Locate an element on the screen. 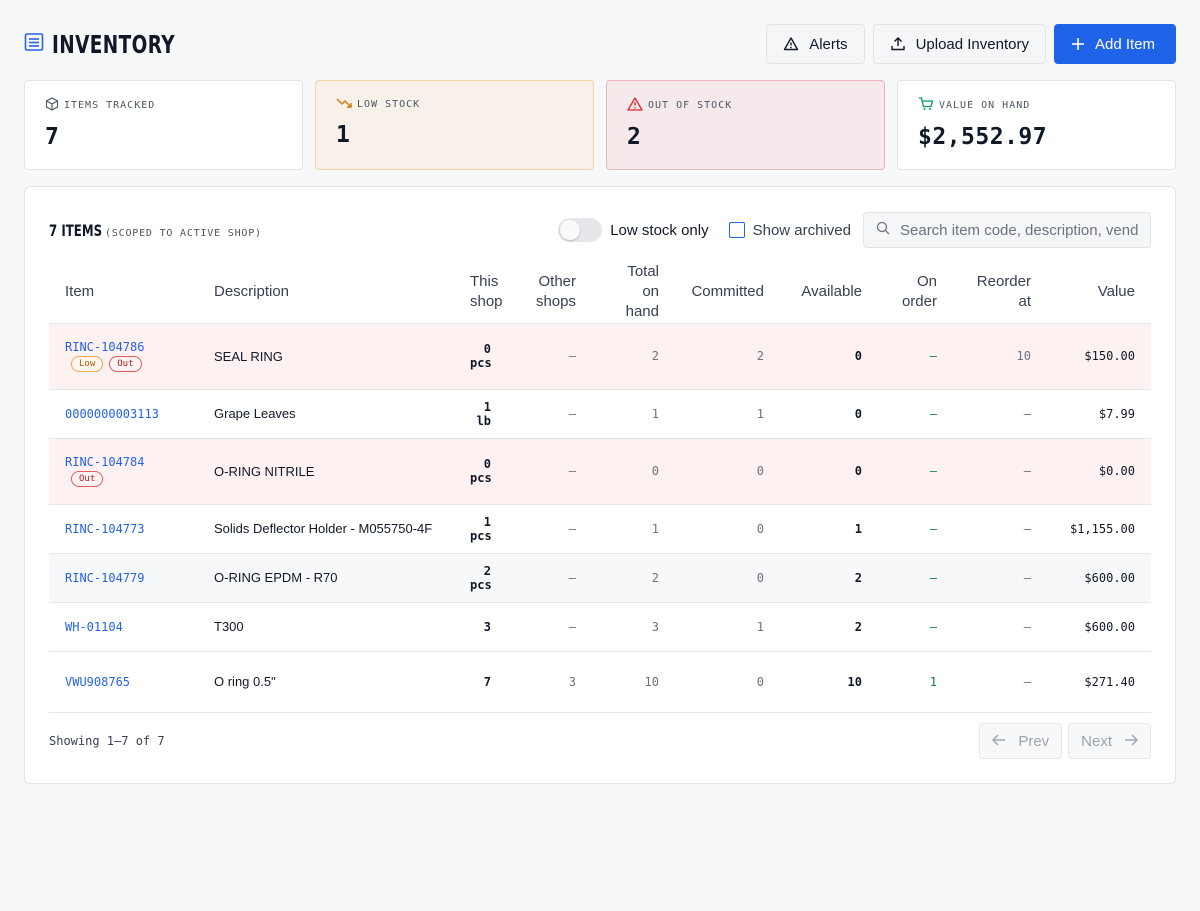 This screenshot has height=911, width=1200. inventory-icon is located at coordinates (34, 44).